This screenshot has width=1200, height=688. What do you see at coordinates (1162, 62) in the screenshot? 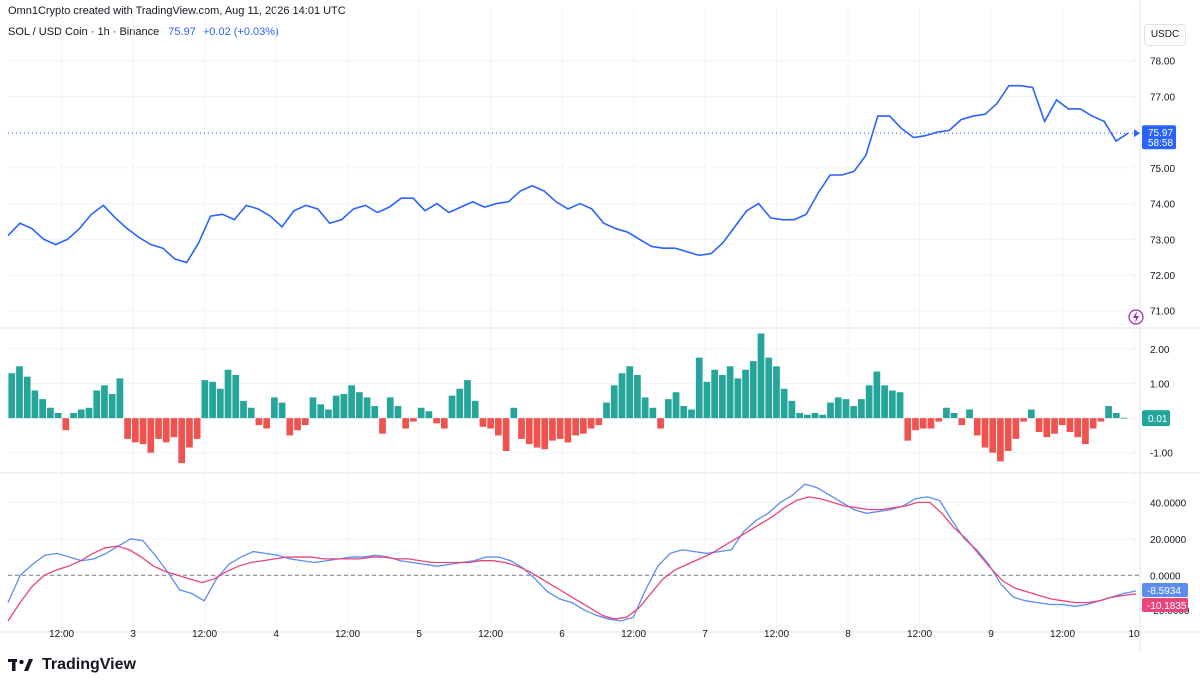
I see `price-axis-tick: 78.00` at bounding box center [1162, 62].